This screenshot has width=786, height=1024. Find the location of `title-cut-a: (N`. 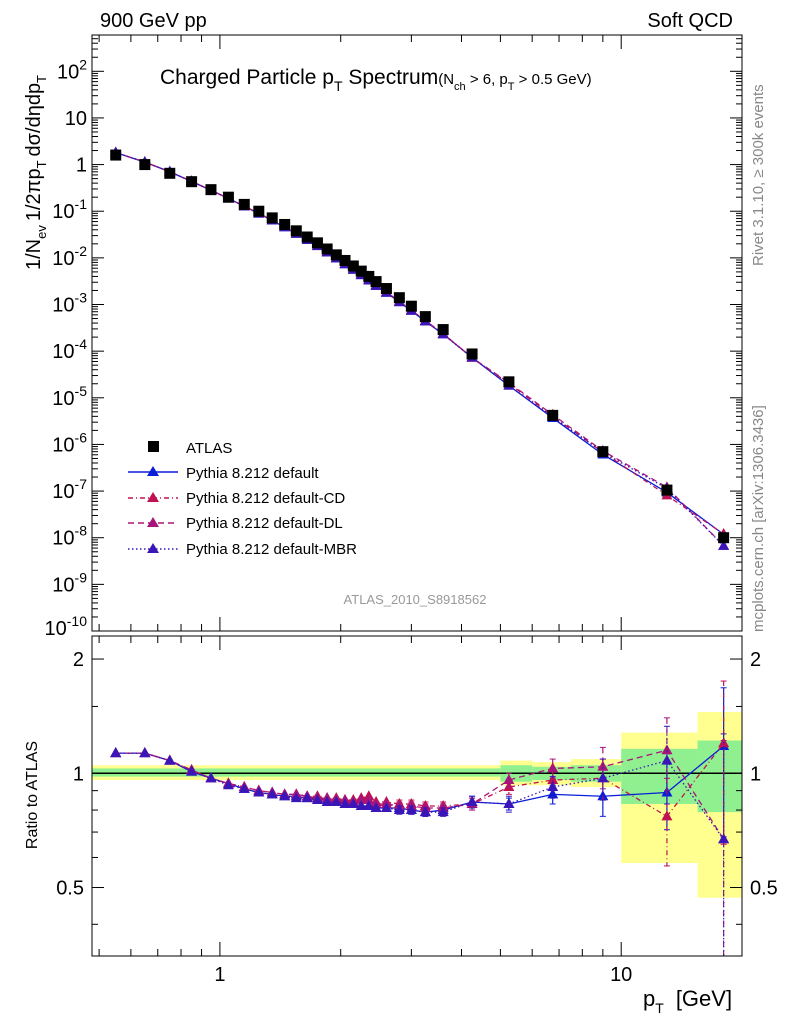

title-cut-a: (N is located at coordinates (446, 79).